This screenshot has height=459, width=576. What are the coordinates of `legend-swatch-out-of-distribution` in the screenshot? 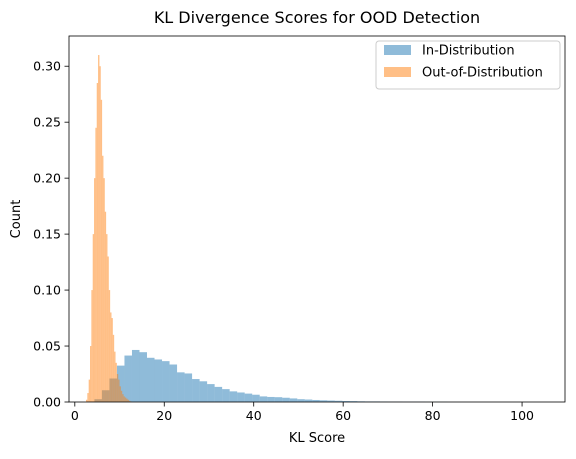 It's located at (397, 72).